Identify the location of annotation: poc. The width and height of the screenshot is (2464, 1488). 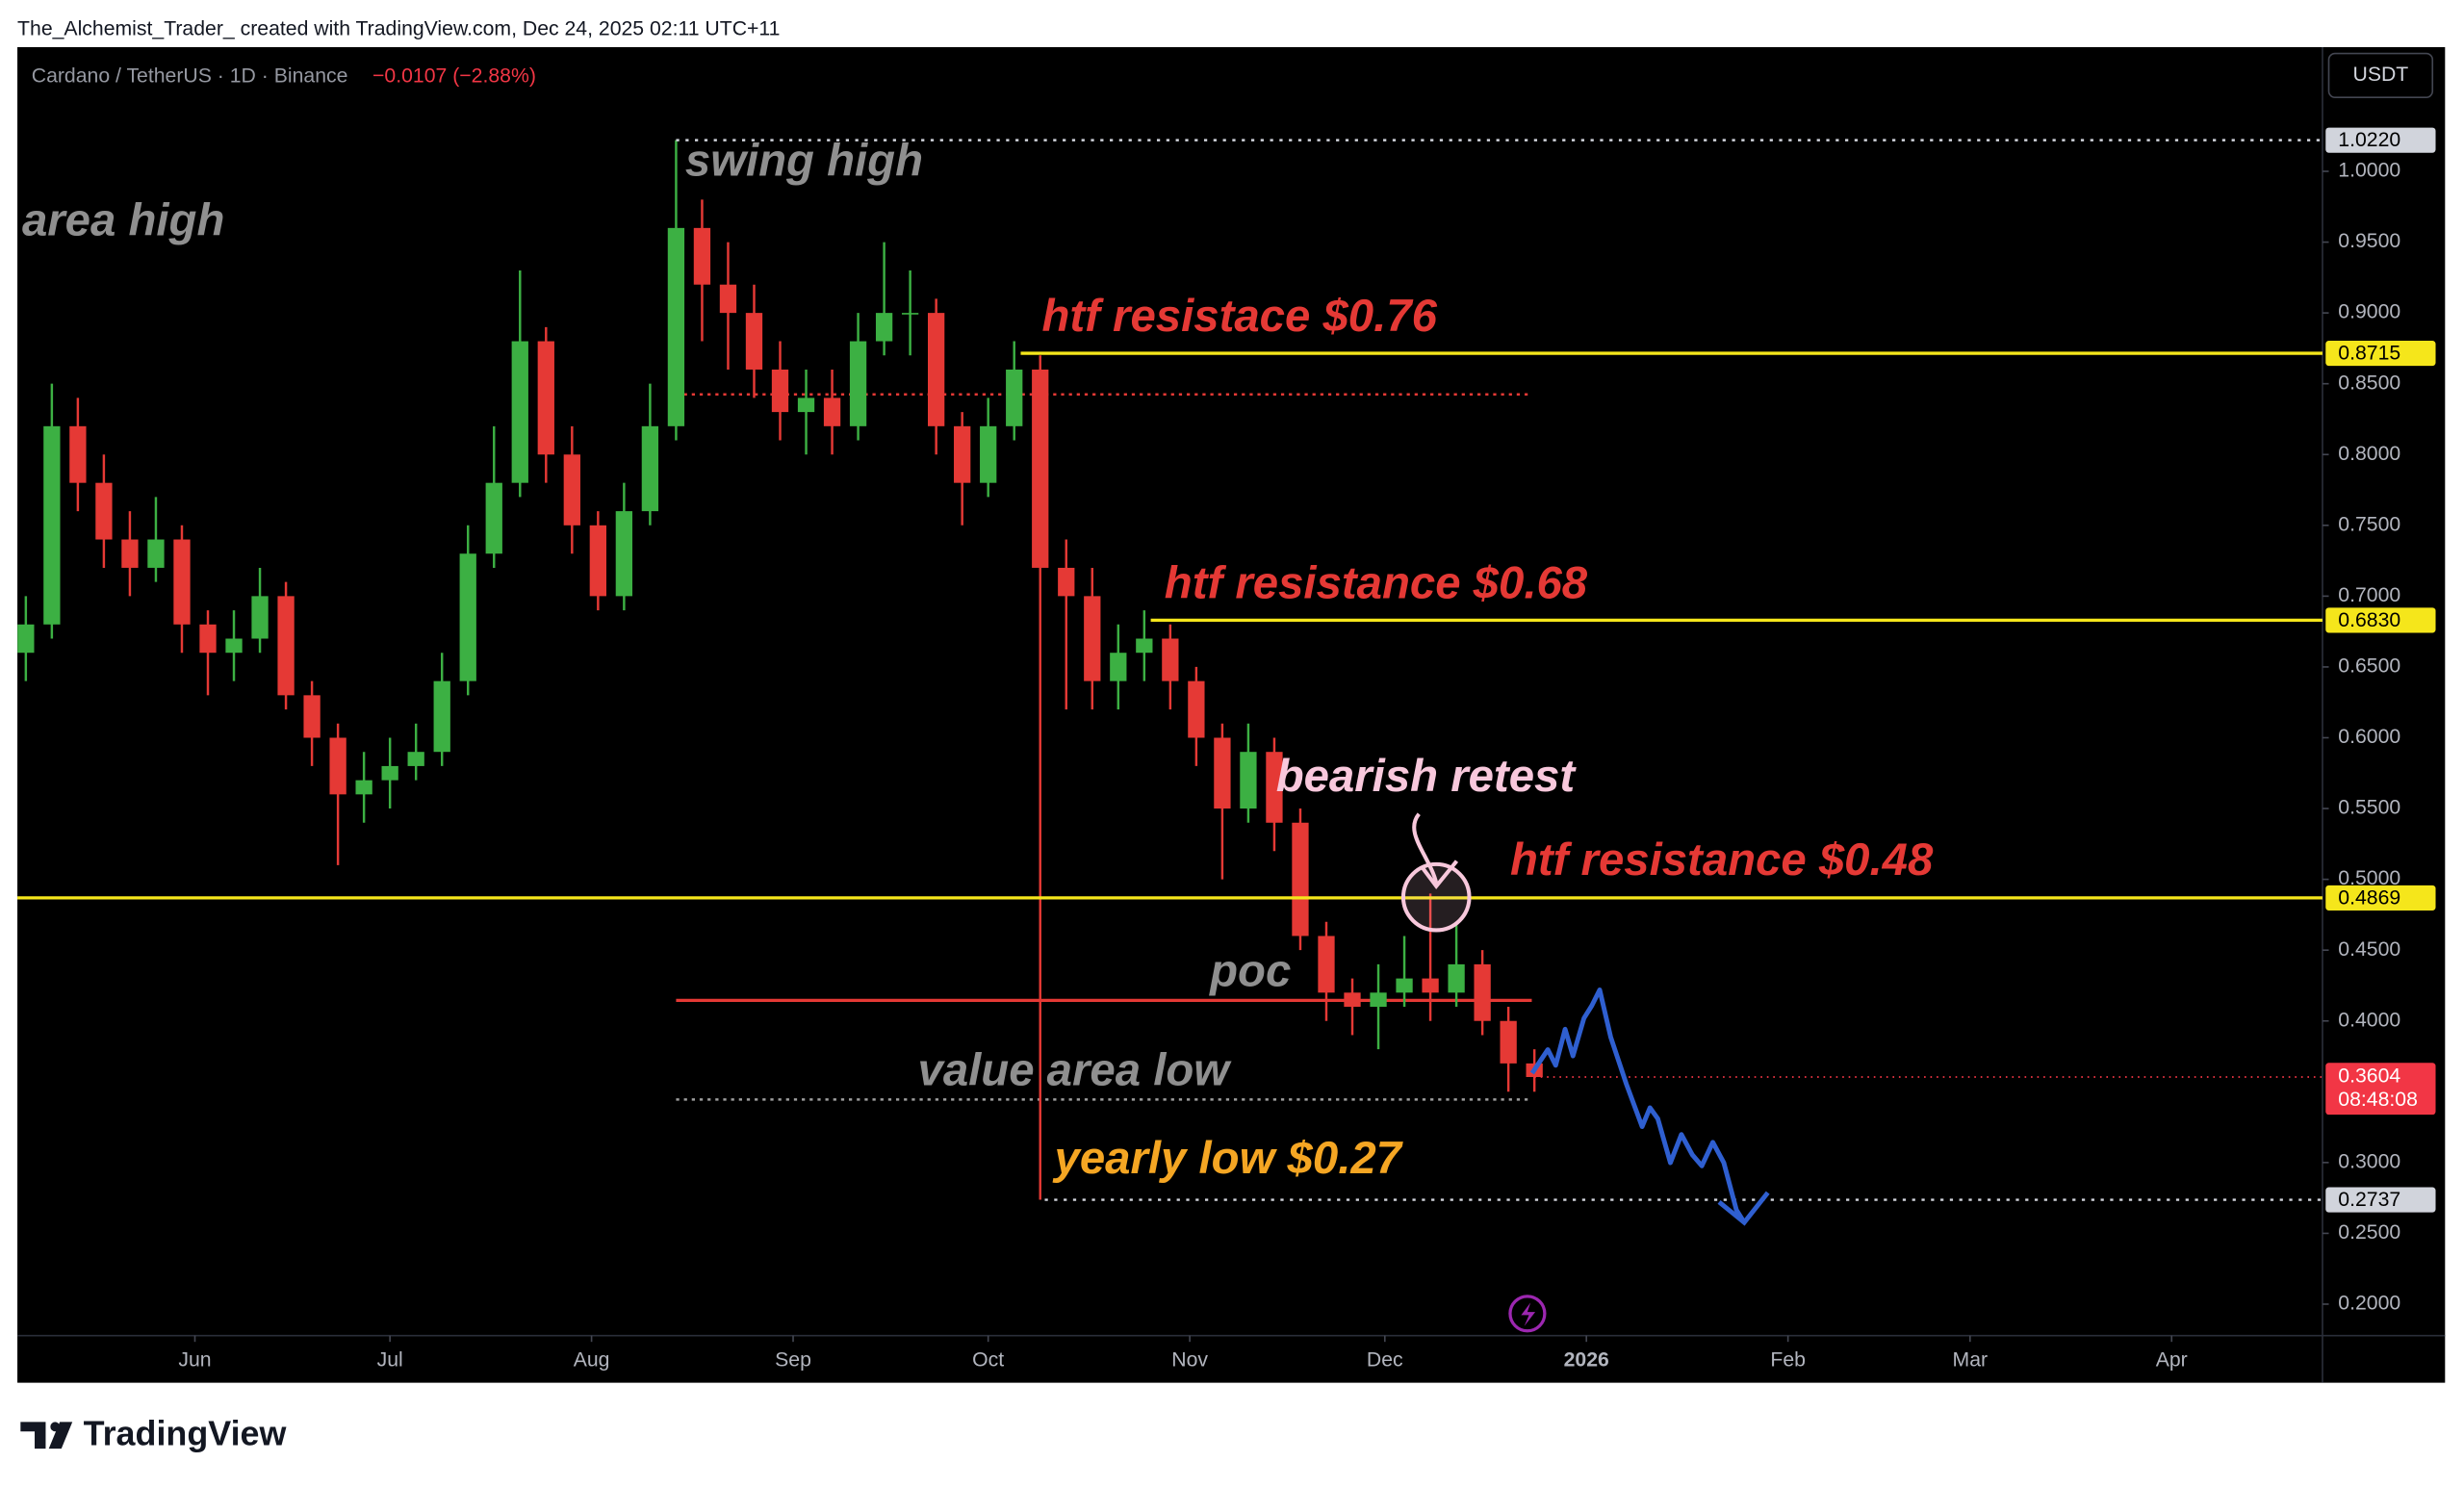
(1249, 972).